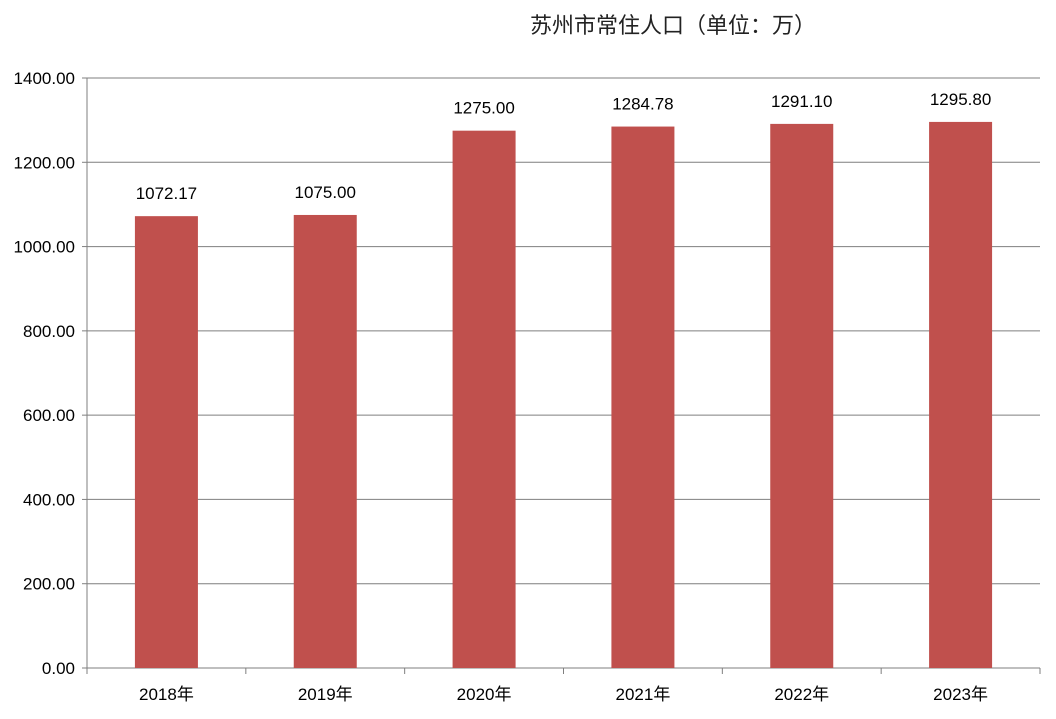 Image resolution: width=1056 pixels, height=719 pixels. Describe the element at coordinates (44, 247) in the screenshot. I see `y-tick-label: 1000.00` at that location.